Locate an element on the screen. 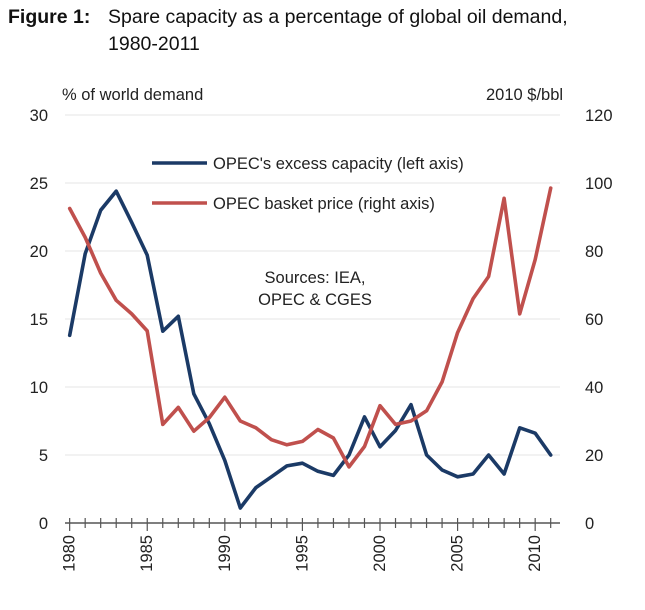  sources-annotation-line2: OPEC & CGES is located at coordinates (315, 300).